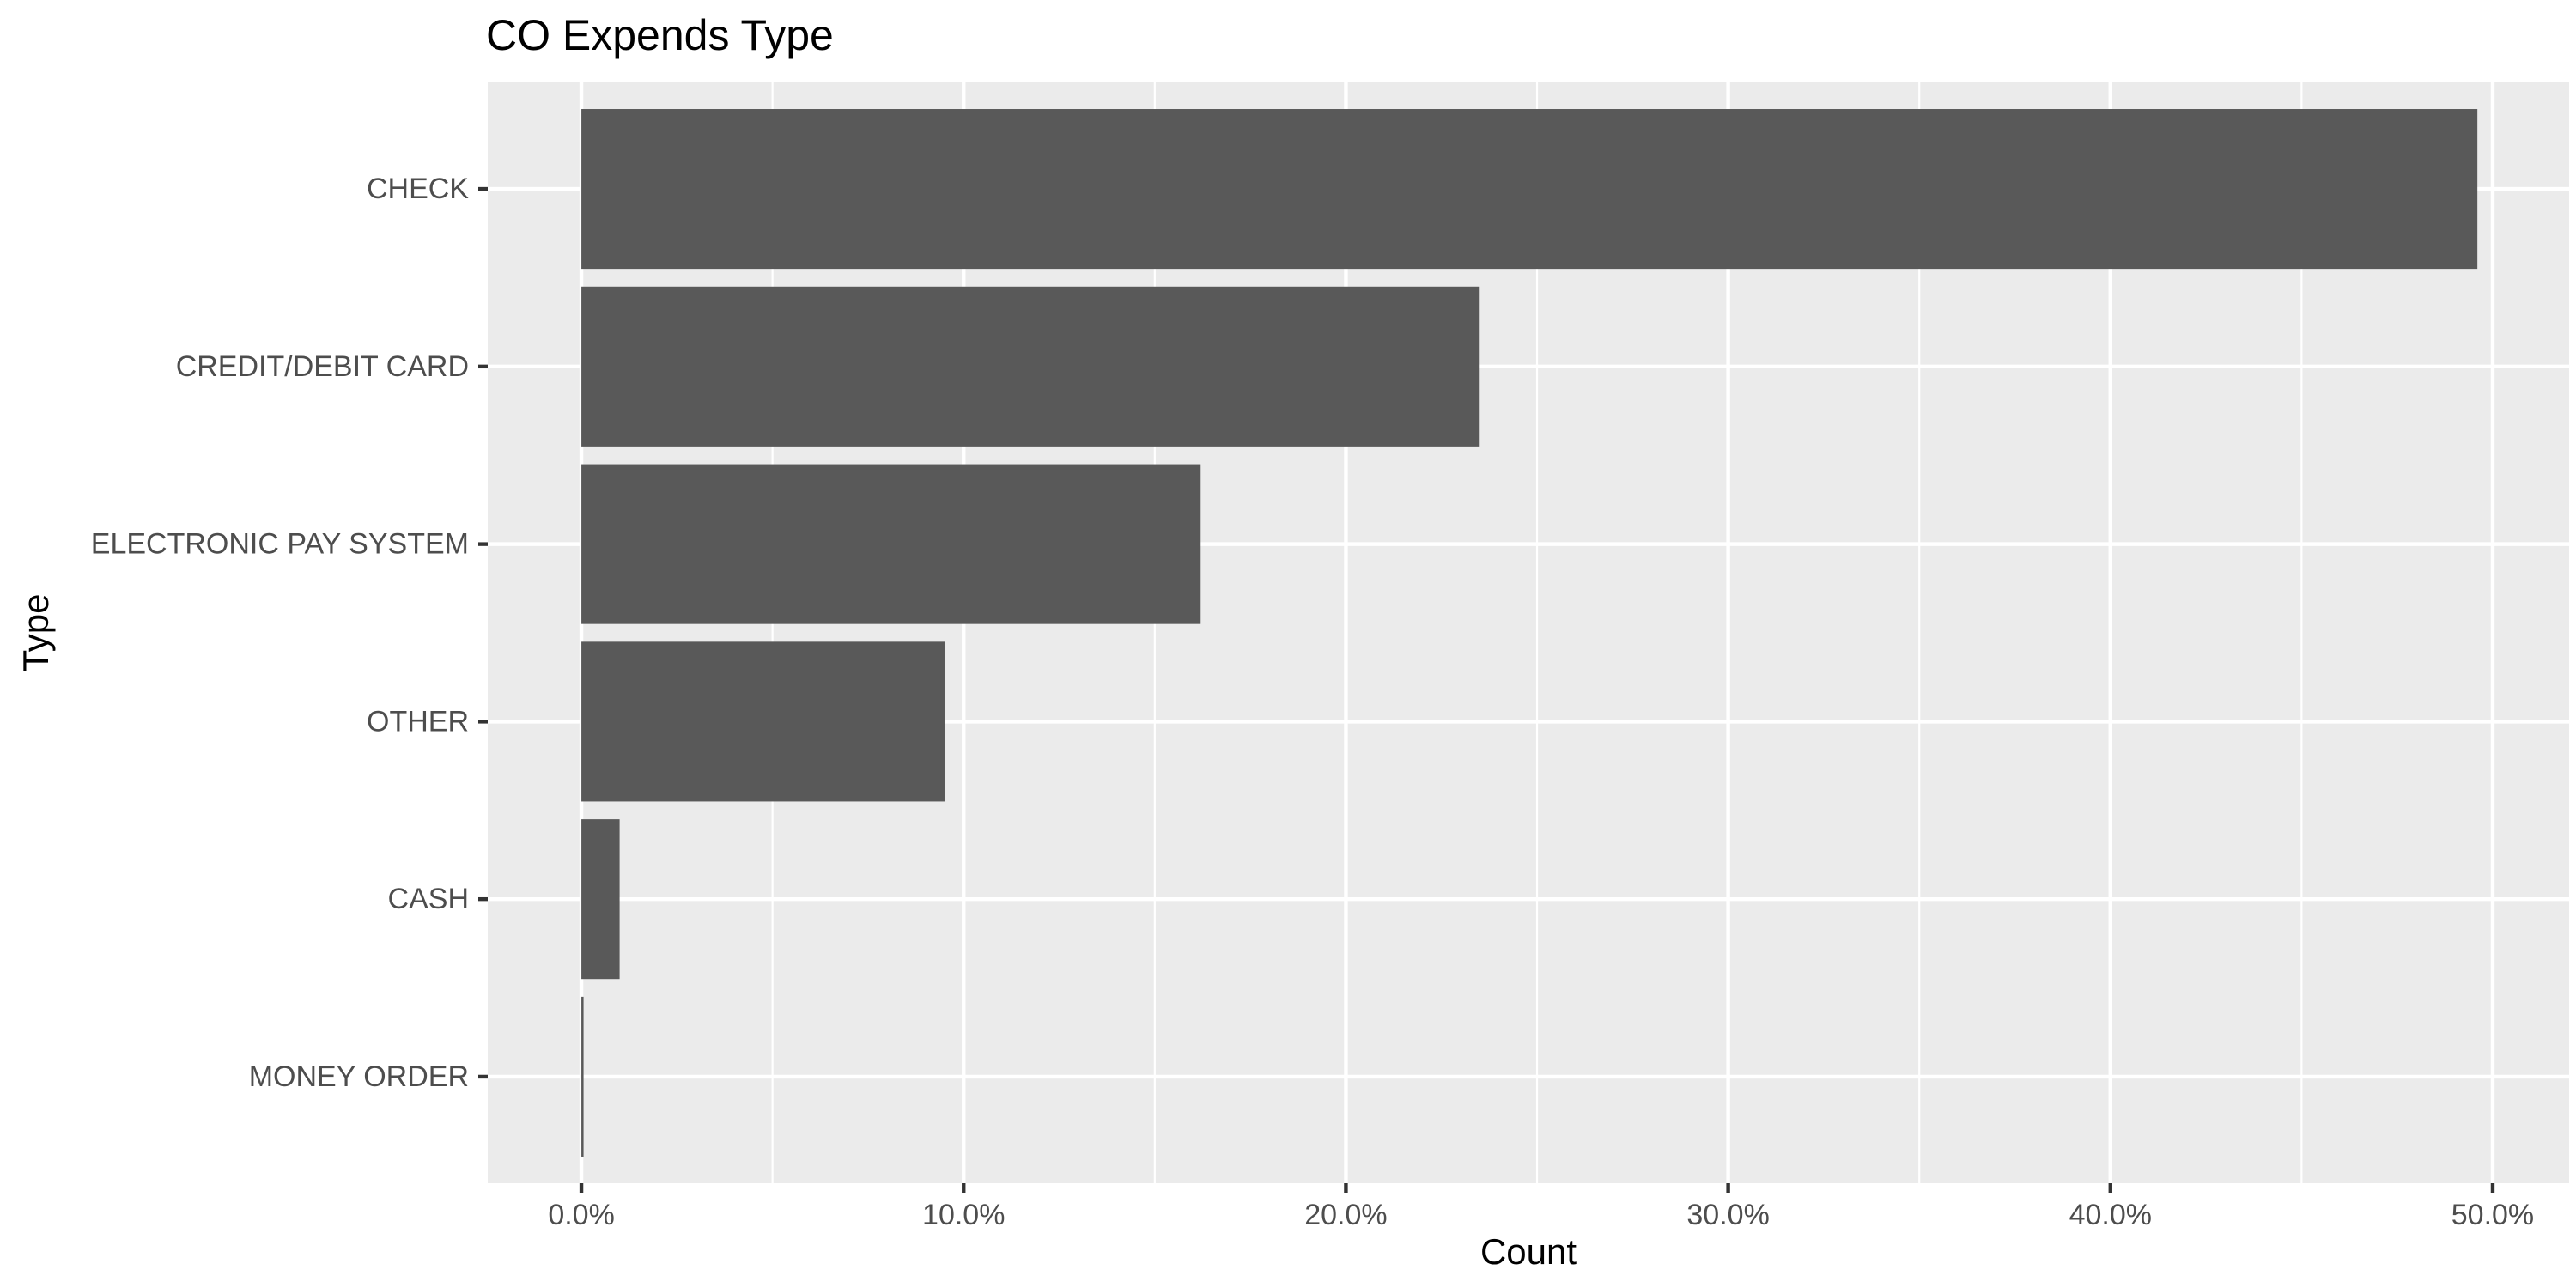 Image resolution: width=2576 pixels, height=1288 pixels. Describe the element at coordinates (323, 366) in the screenshot. I see `y-tick-label: CREDIT/DEBIT CARD` at that location.